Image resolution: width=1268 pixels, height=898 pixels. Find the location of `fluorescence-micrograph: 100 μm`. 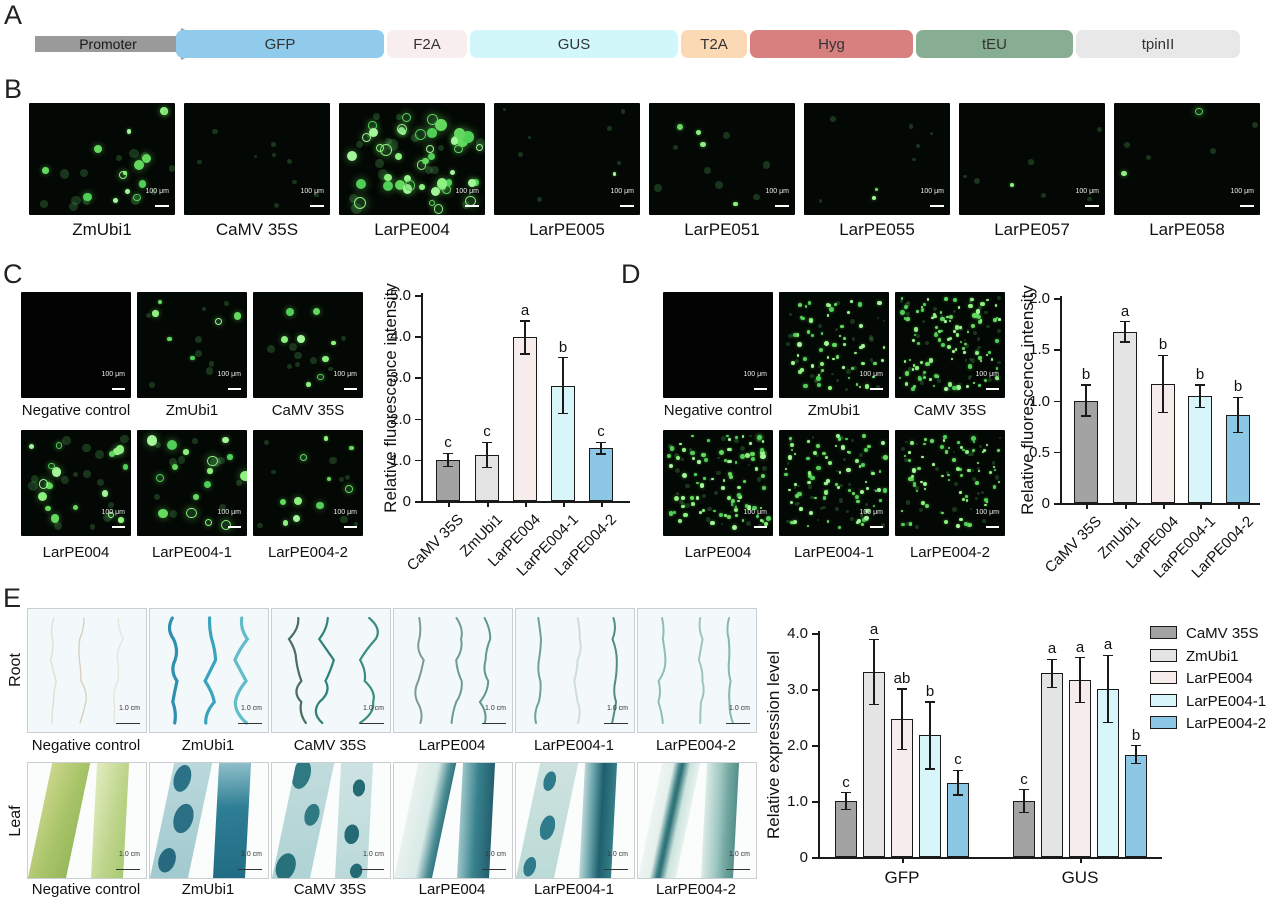

fluorescence-micrograph: 100 μm is located at coordinates (308, 345).